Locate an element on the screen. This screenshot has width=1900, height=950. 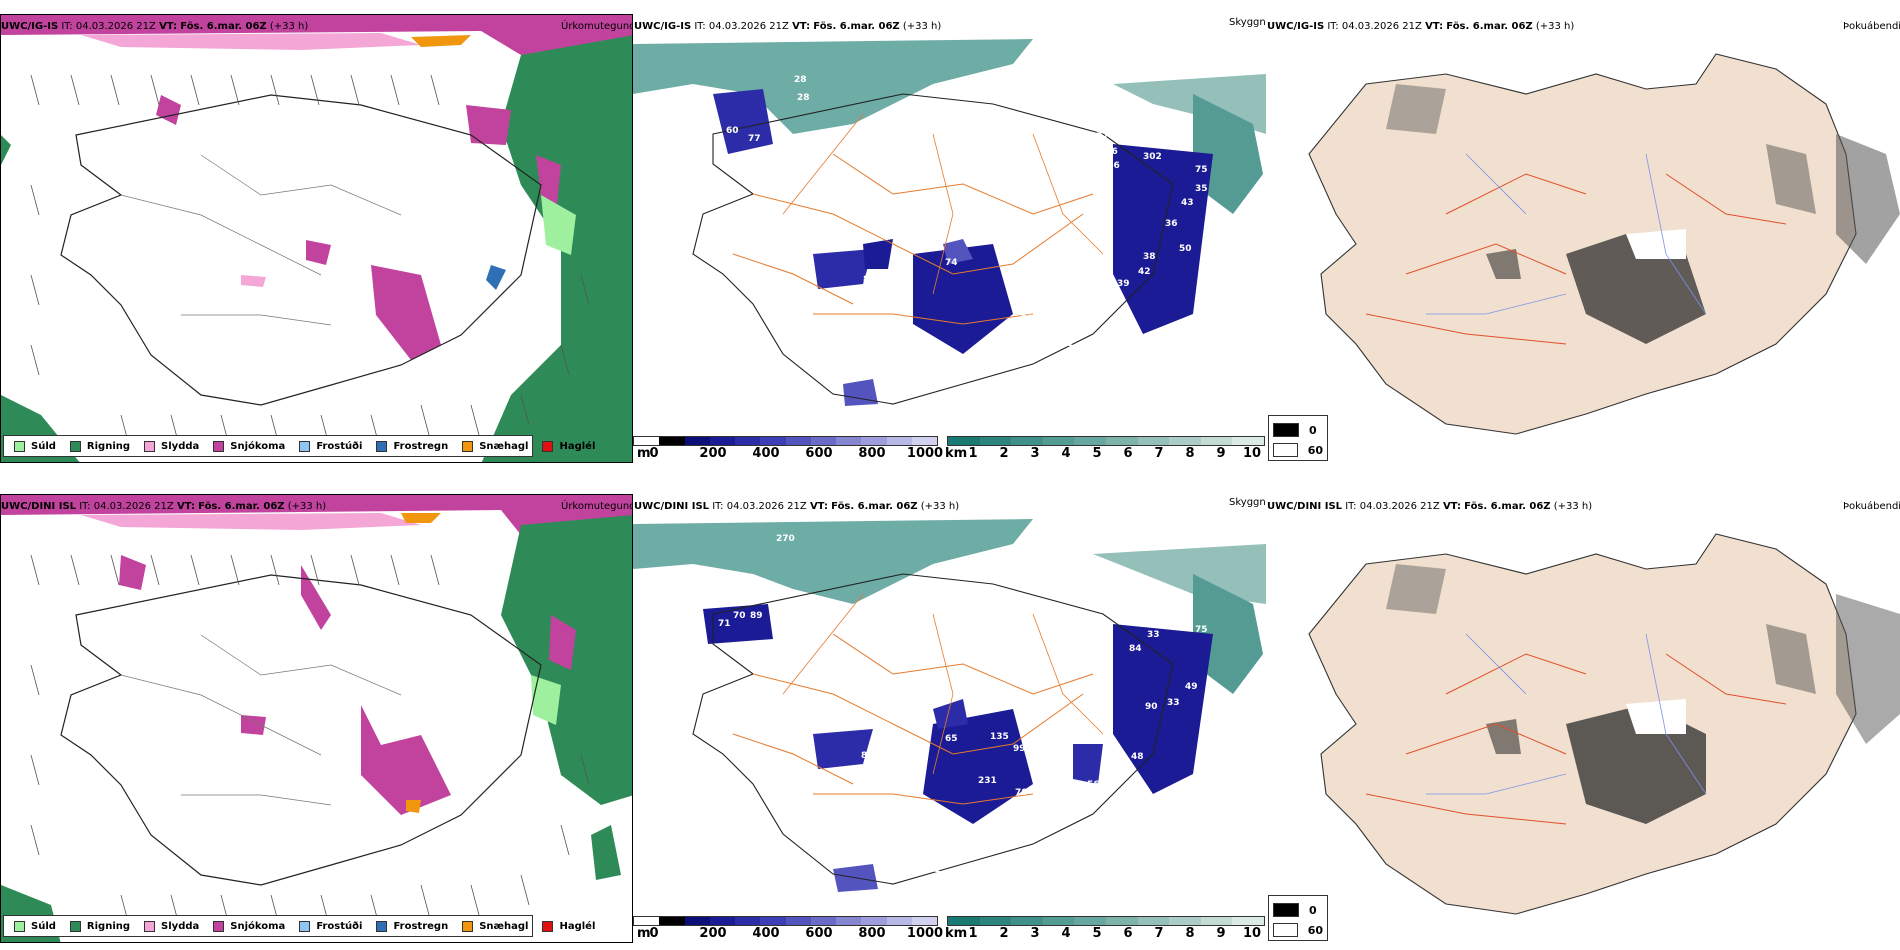
field-name-precip-top: Úrkomutegund is located at coordinates (598, 26).